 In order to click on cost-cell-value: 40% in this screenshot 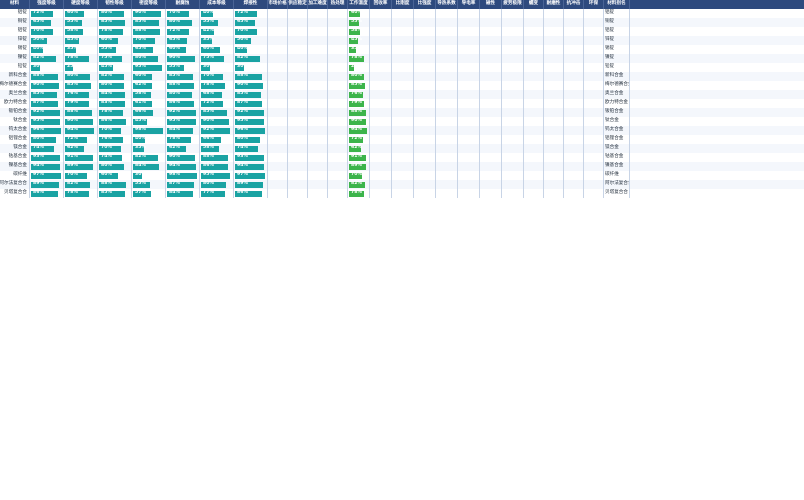, I will do `click(208, 13)`.